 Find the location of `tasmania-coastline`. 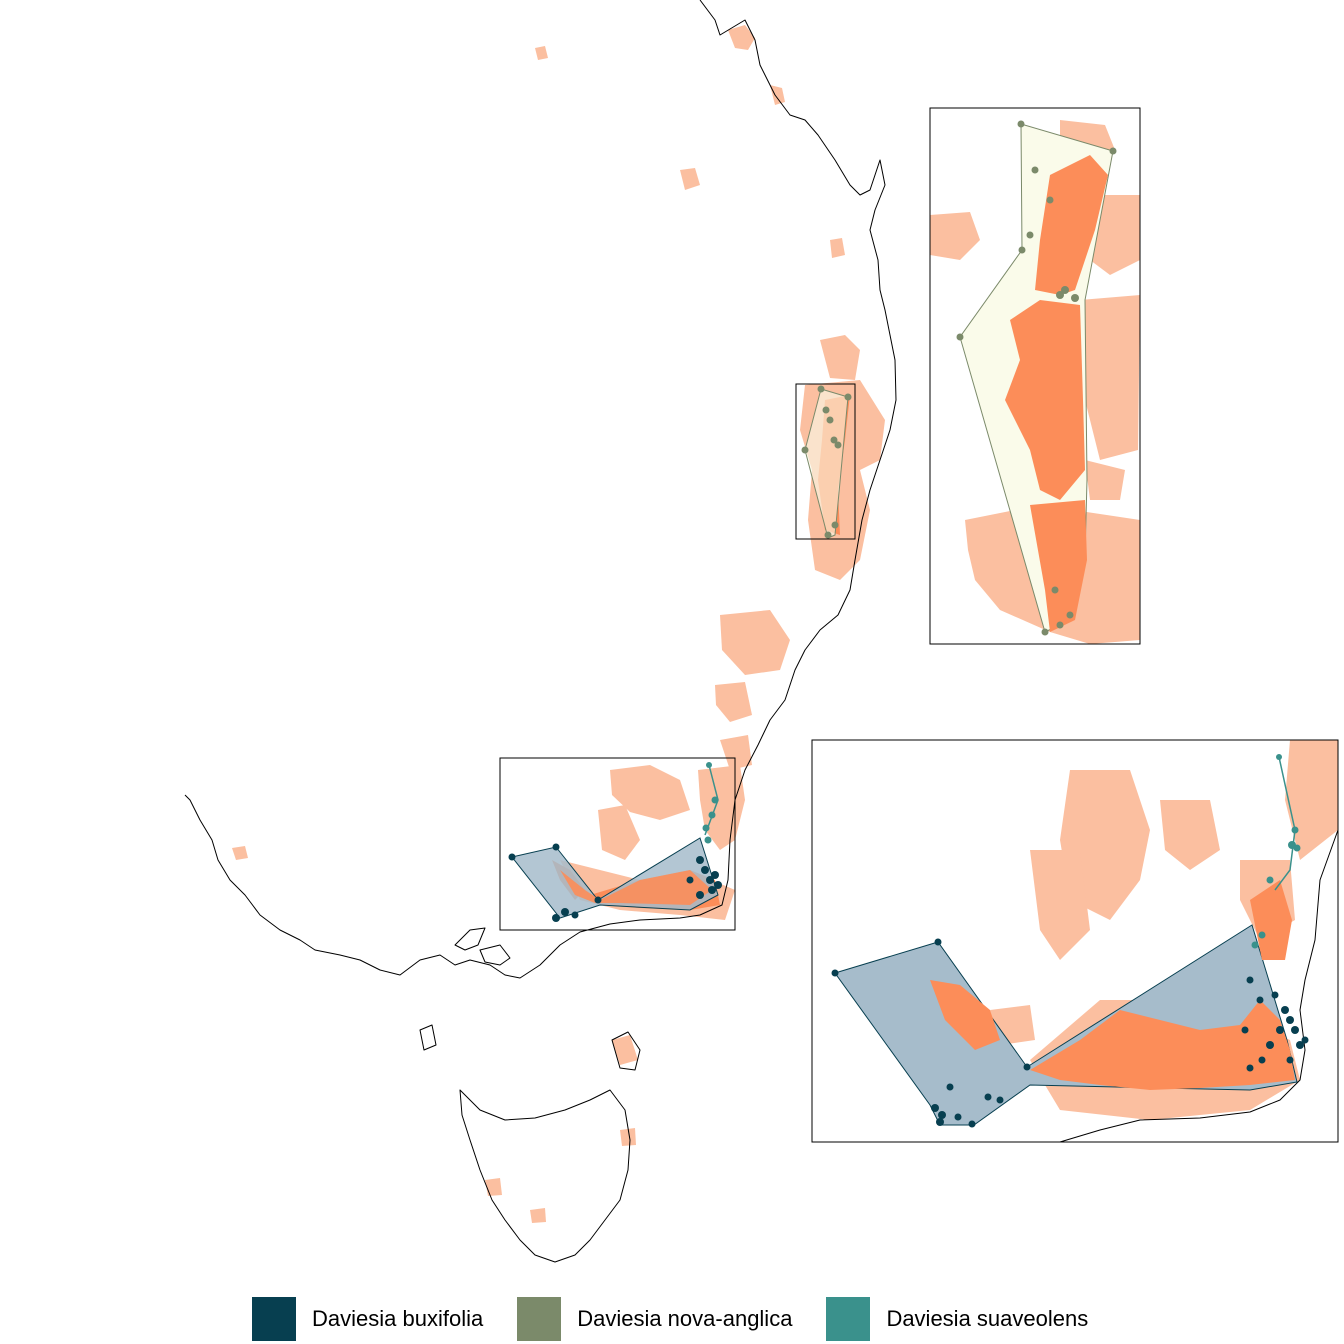

tasmania-coastline is located at coordinates (545, 1176).